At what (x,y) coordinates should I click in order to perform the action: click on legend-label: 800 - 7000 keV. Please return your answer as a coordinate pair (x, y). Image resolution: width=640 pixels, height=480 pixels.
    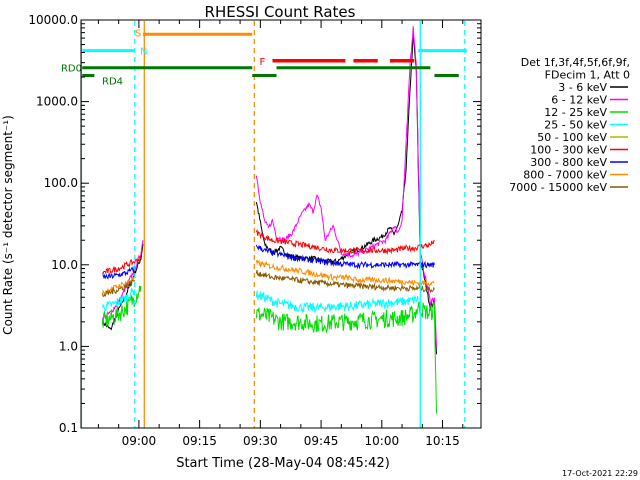
    Looking at the image, I should click on (565, 175).